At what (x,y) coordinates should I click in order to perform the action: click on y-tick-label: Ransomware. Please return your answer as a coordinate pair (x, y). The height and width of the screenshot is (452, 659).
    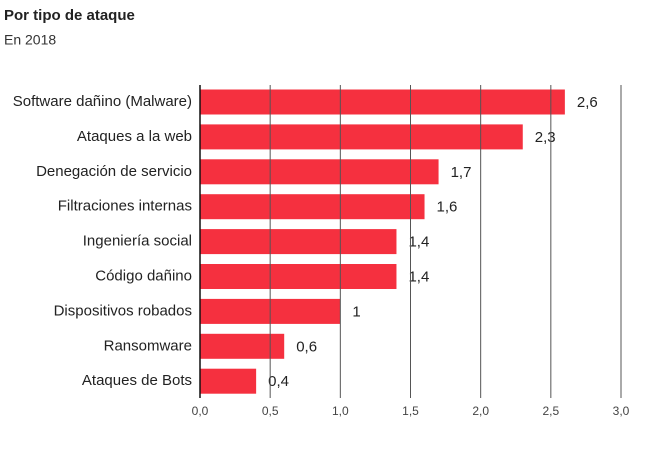
    Looking at the image, I should click on (148, 345).